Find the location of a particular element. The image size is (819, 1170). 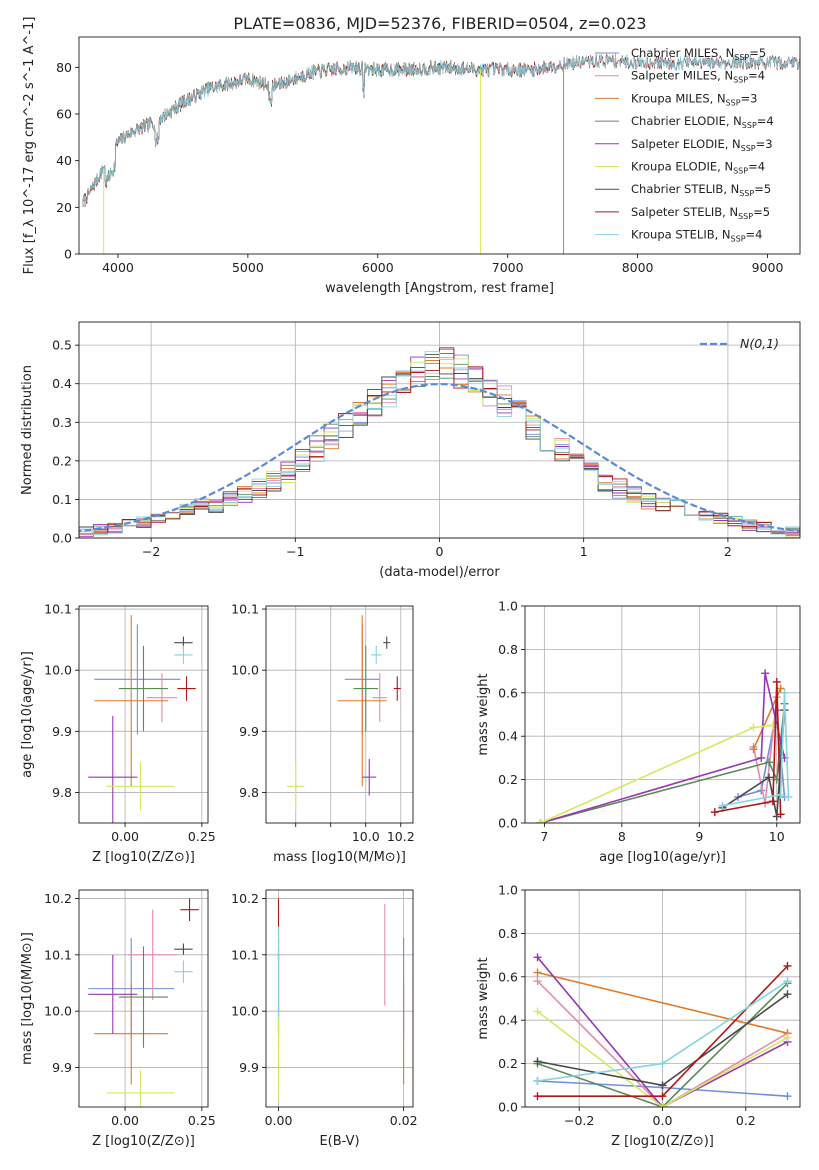

panel-age-vs-mass: 10.0 10.2 9.8 9.9 10.0 10.1 mass [log10(M/M⊙)] is located at coordinates (323, 733).